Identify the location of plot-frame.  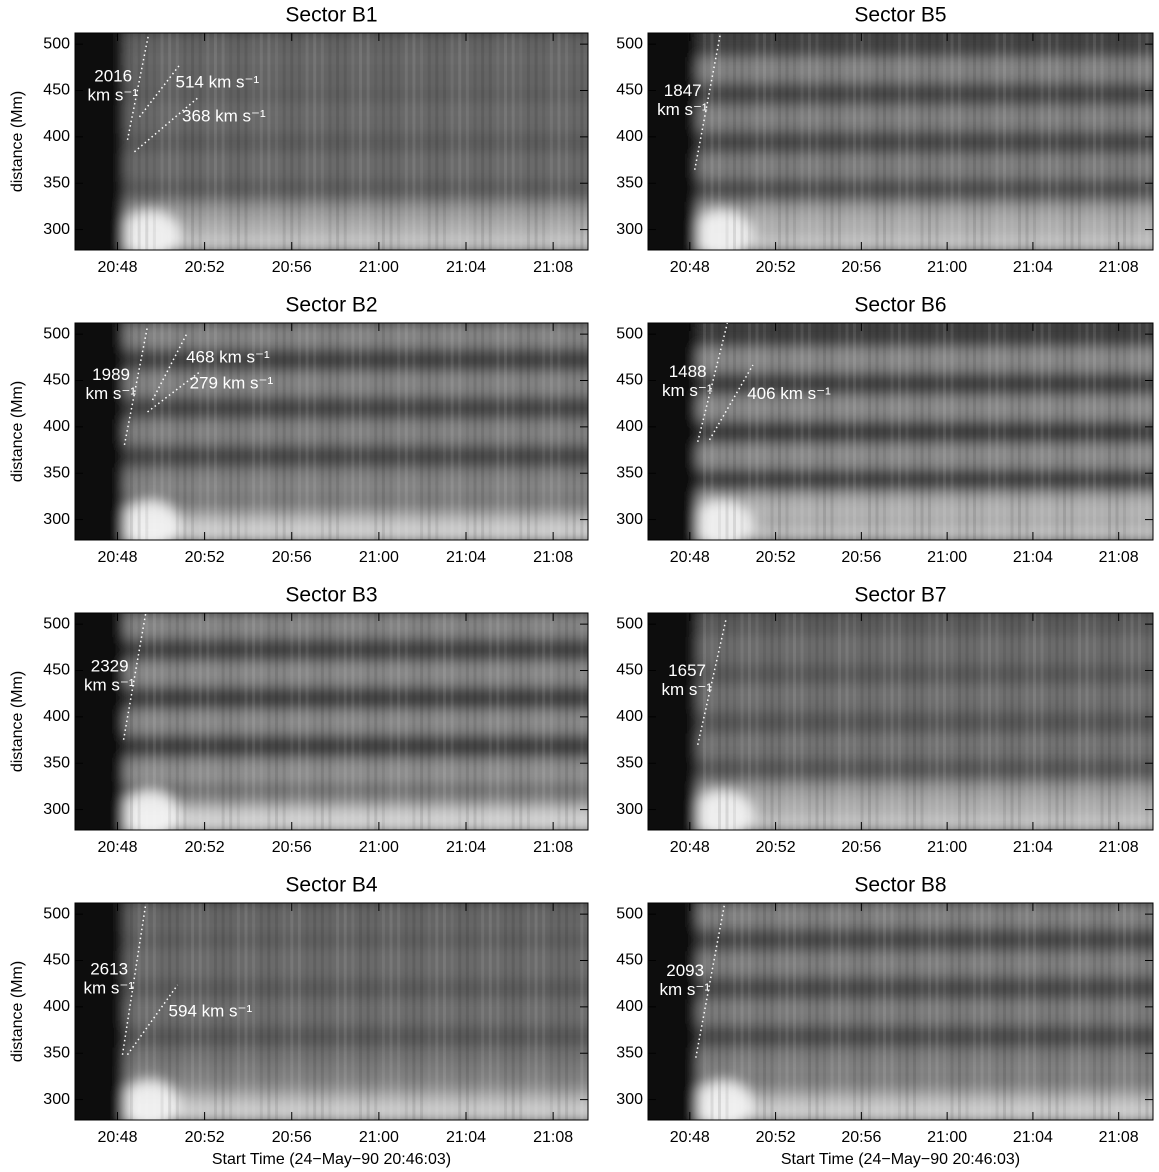
(331, 1011).